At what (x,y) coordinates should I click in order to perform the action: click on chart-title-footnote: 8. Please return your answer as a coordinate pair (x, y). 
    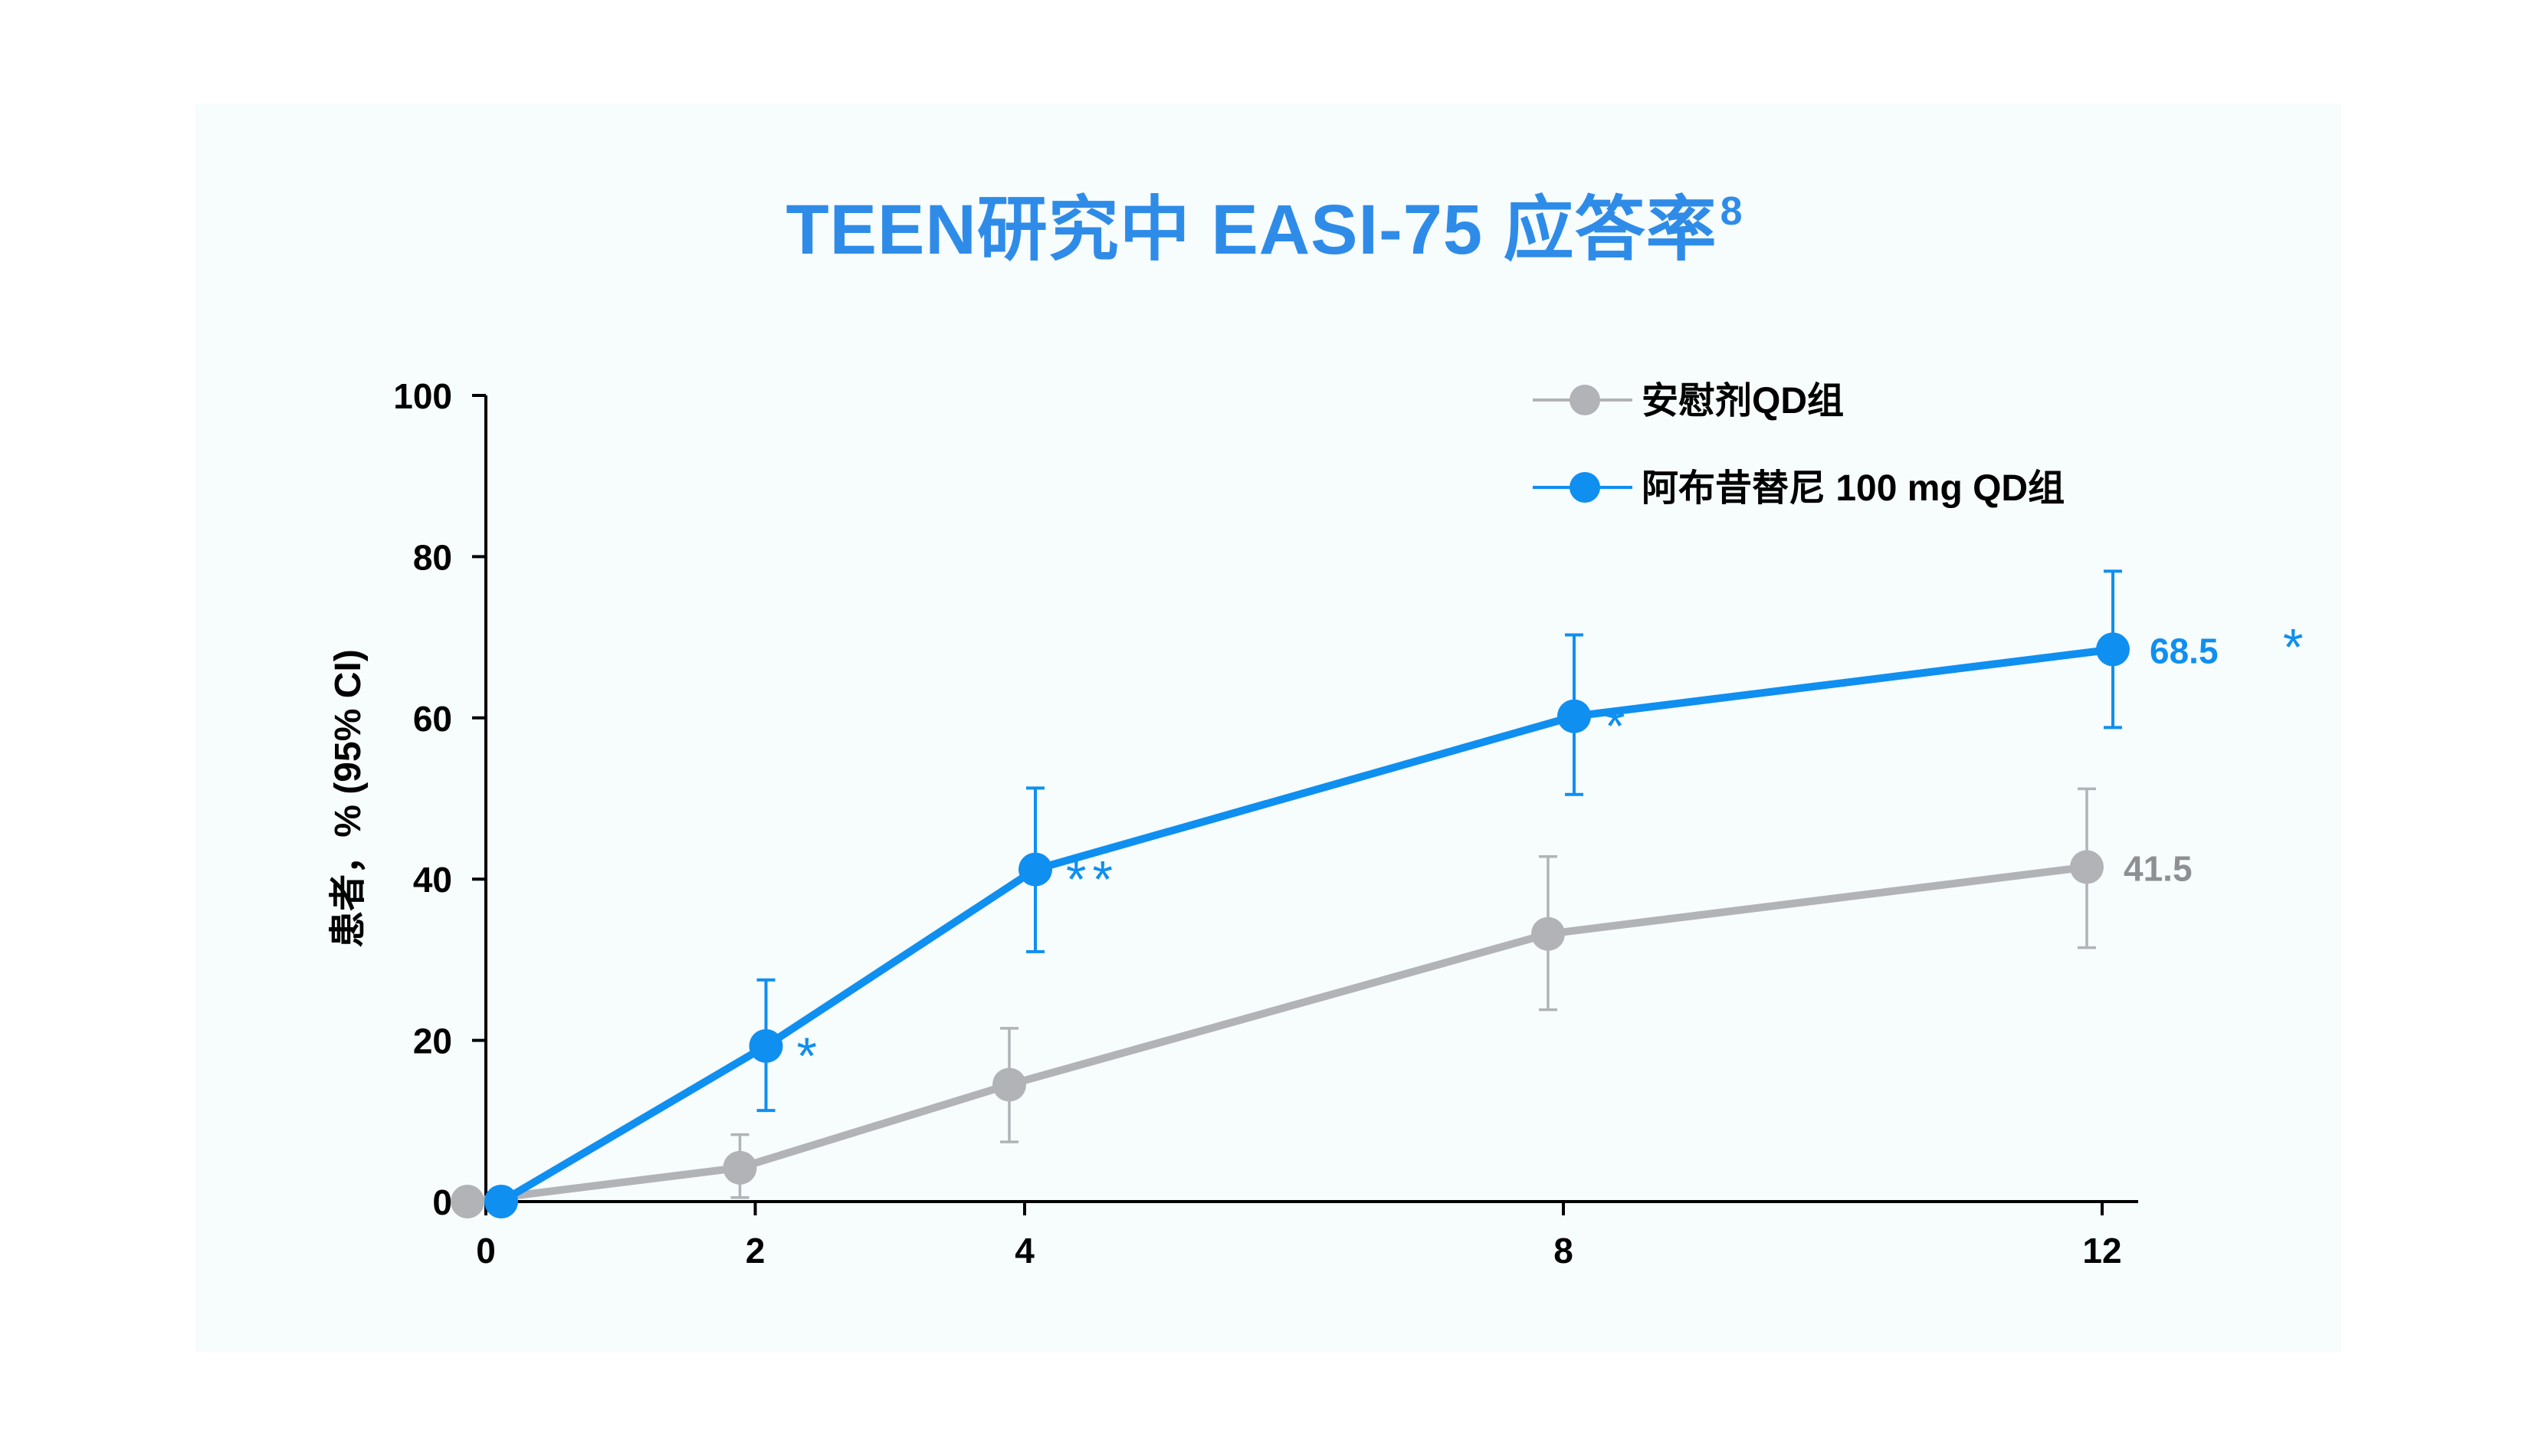
    Looking at the image, I should click on (1731, 211).